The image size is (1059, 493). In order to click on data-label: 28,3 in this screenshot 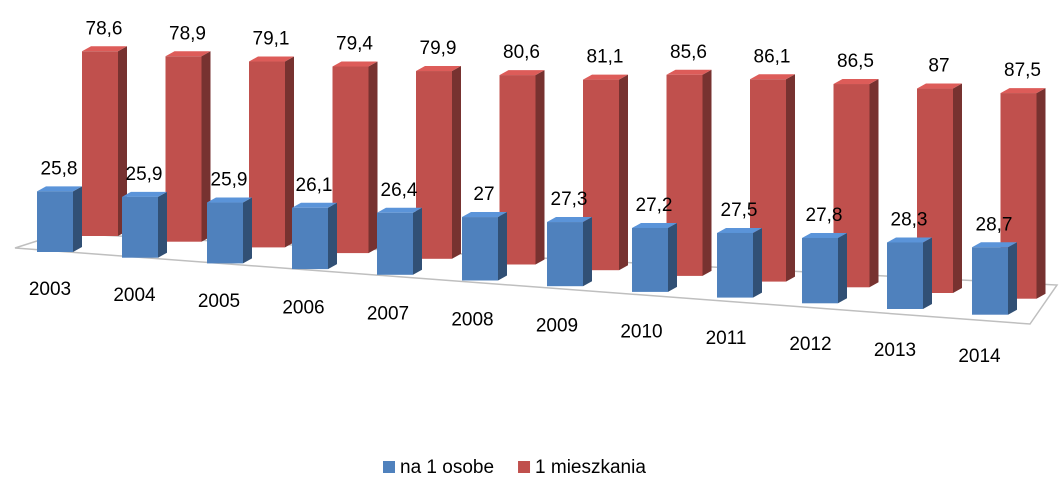, I will do `click(909, 220)`.